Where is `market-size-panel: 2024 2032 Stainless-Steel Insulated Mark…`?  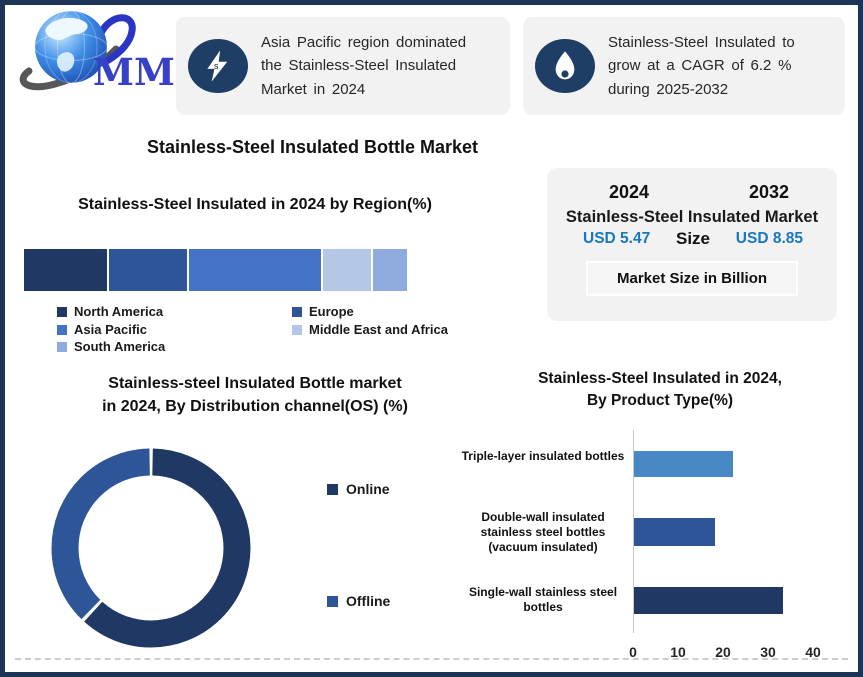
market-size-panel: 2024 2032 Stainless-Steel Insulated Mark… is located at coordinates (692, 244).